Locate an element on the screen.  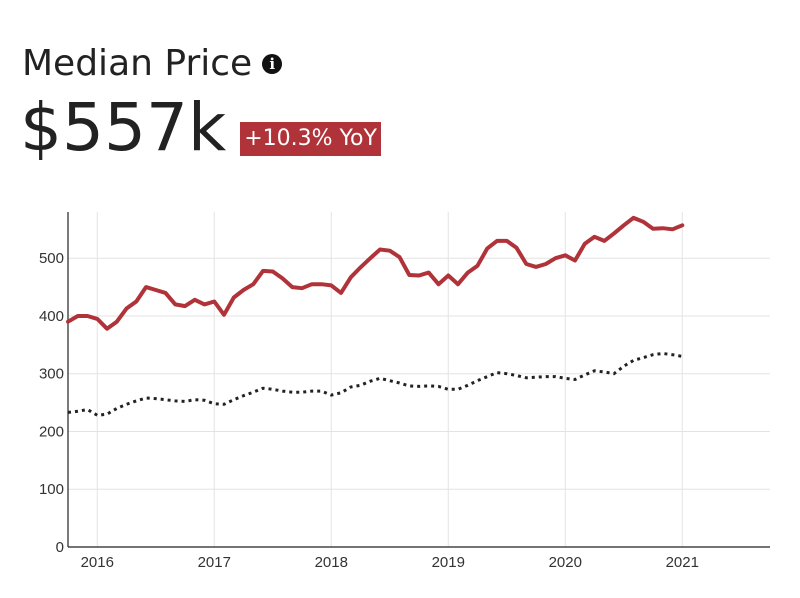
headline-row: $557k +10.3% YoY is located at coordinates (200, 128).